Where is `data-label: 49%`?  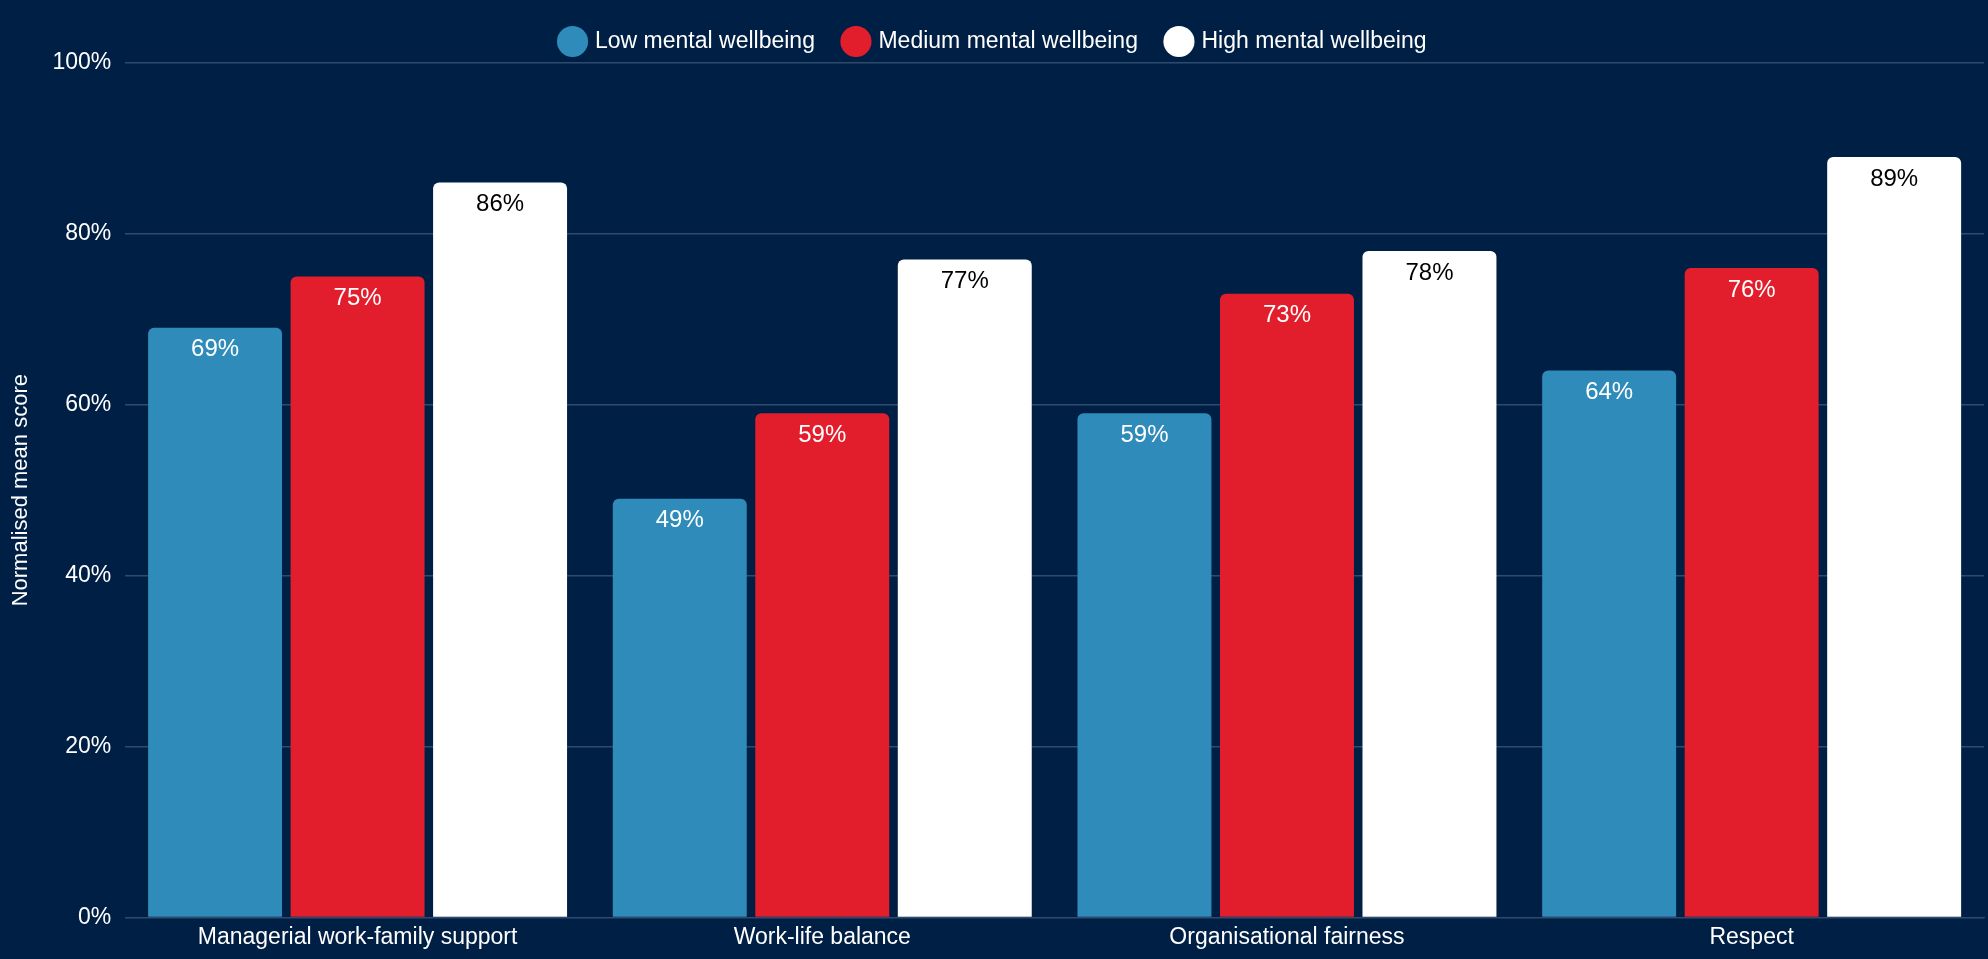
data-label: 49% is located at coordinates (679, 519).